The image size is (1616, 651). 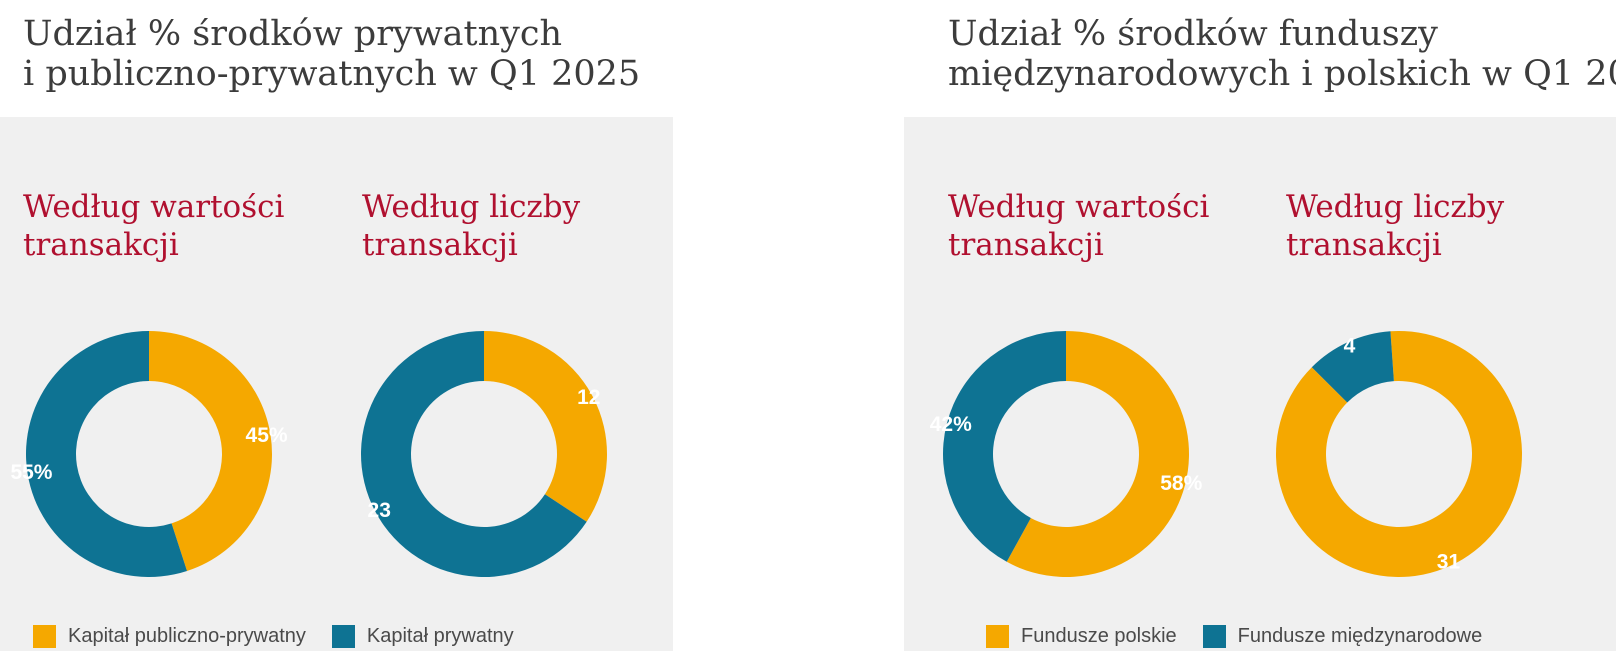 I want to click on donut-chart-1: 45% 55%, so click(x=149, y=454).